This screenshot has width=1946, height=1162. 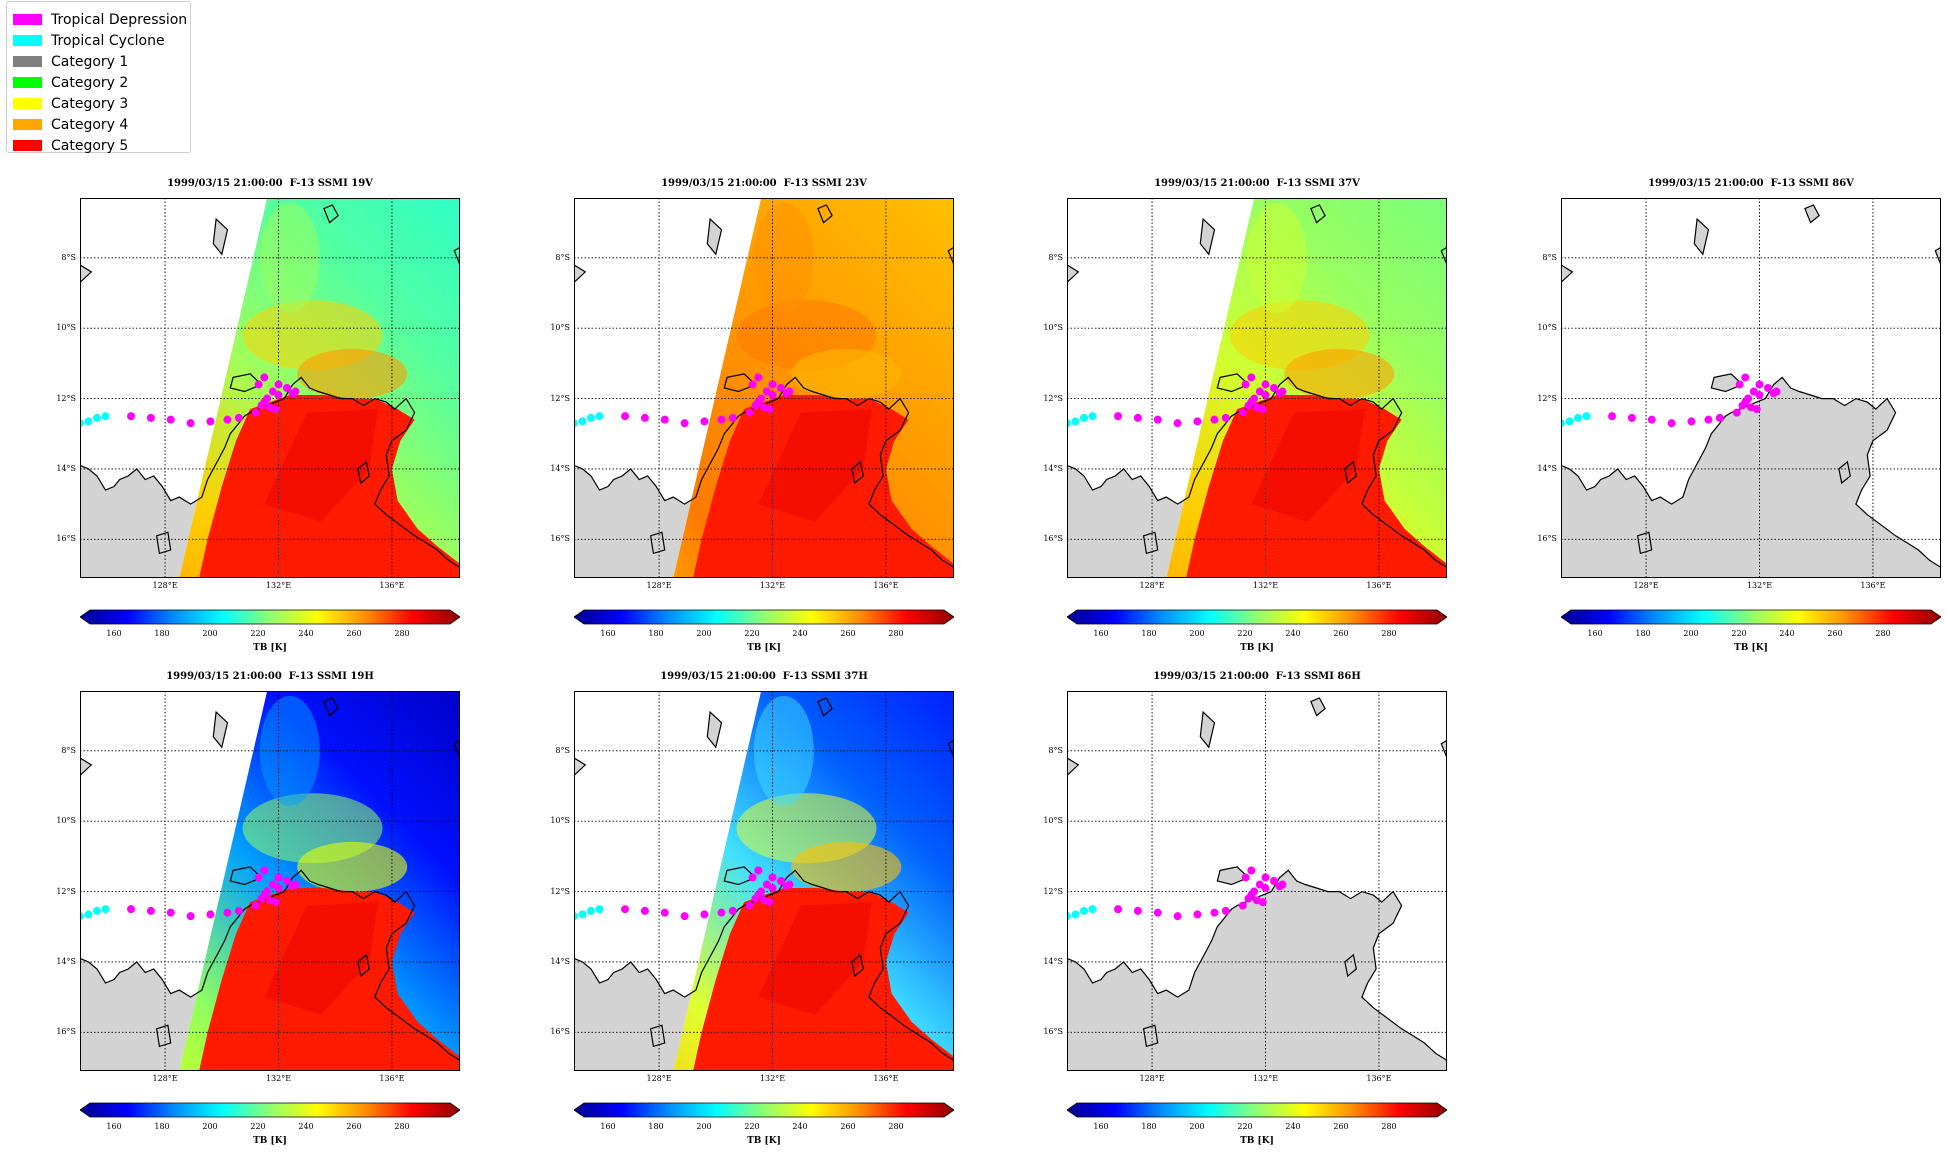 What do you see at coordinates (1053, 821) in the screenshot?
I see `latitude-tick-label: 10°S` at bounding box center [1053, 821].